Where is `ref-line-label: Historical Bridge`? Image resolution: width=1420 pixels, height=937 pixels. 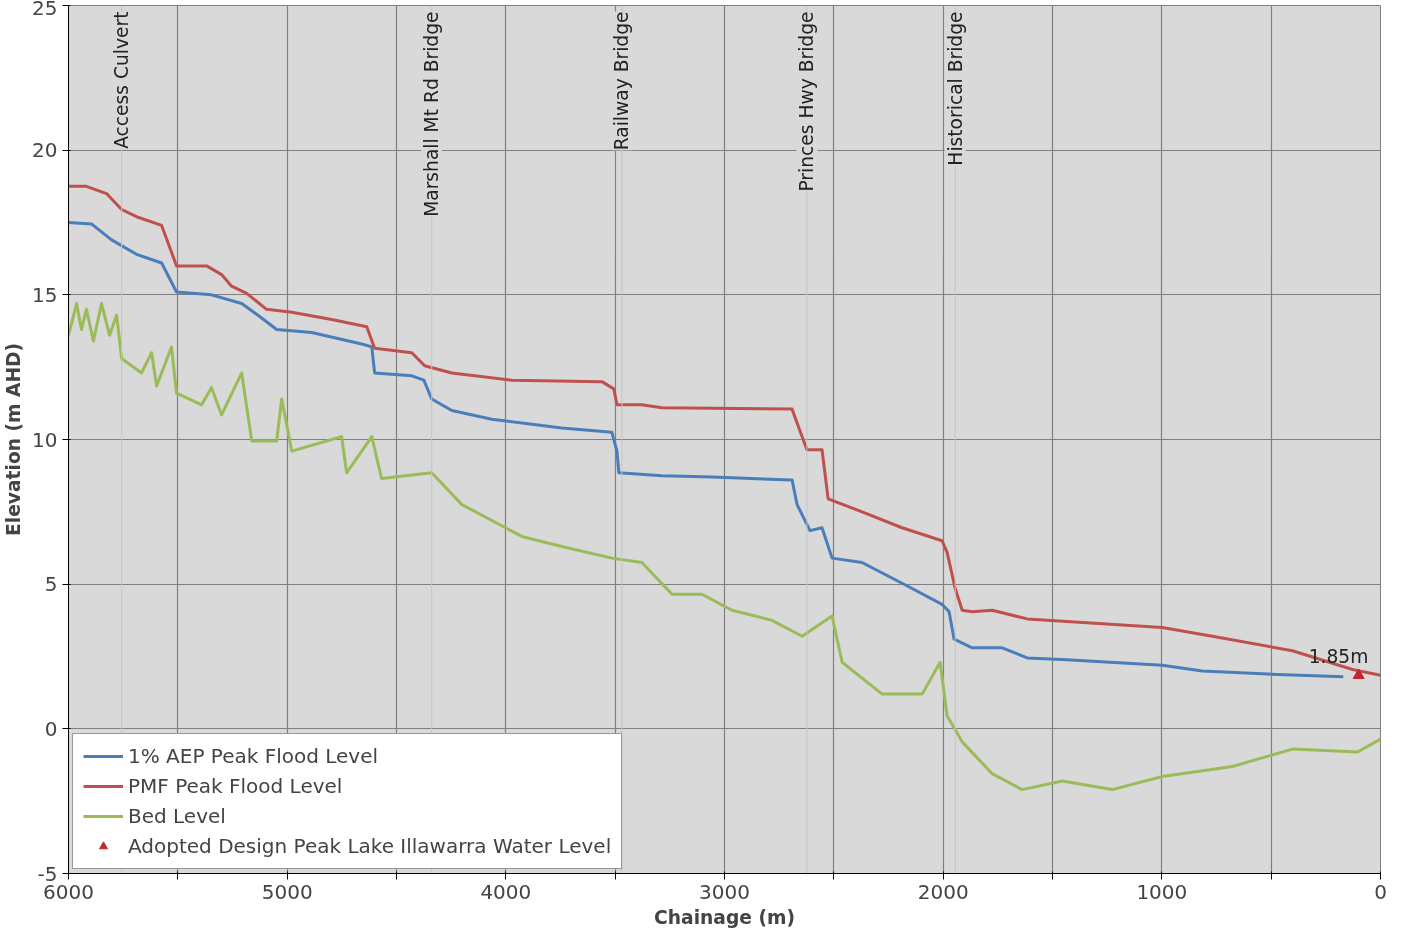
ref-line-label: Historical Bridge is located at coordinates (955, 88).